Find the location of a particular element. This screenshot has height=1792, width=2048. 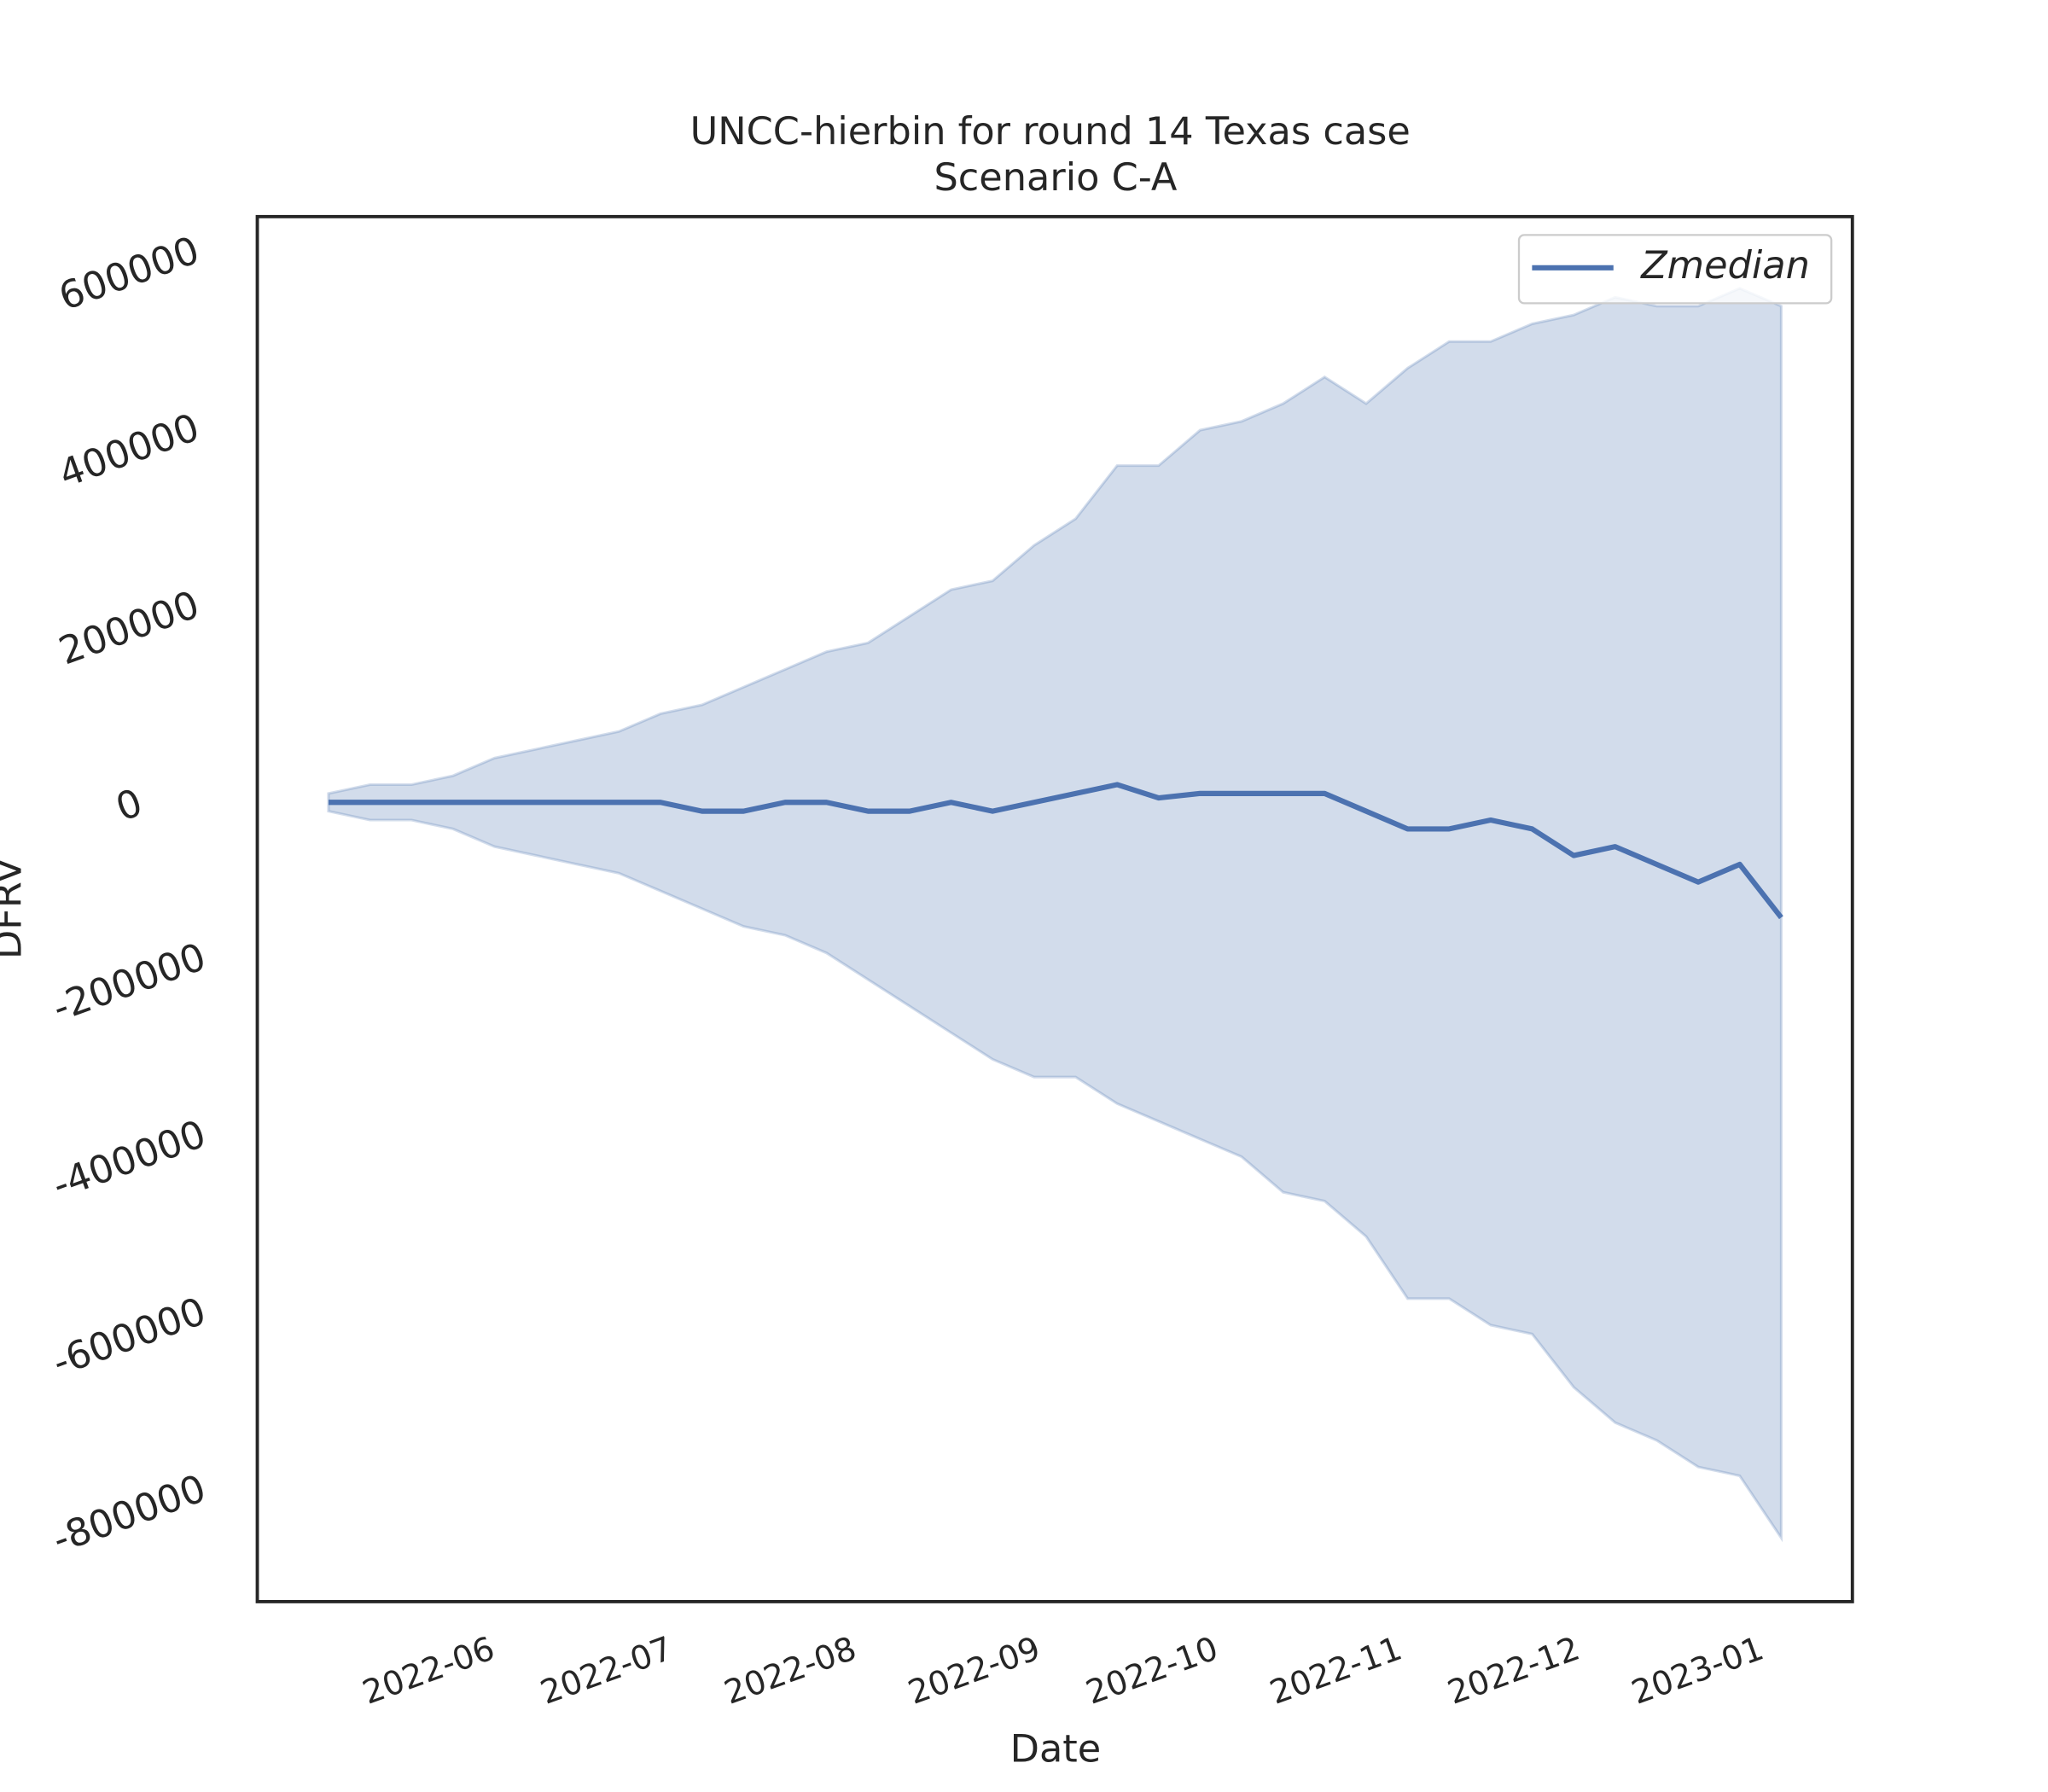

y-tick-label: 200000 is located at coordinates (129, 627).